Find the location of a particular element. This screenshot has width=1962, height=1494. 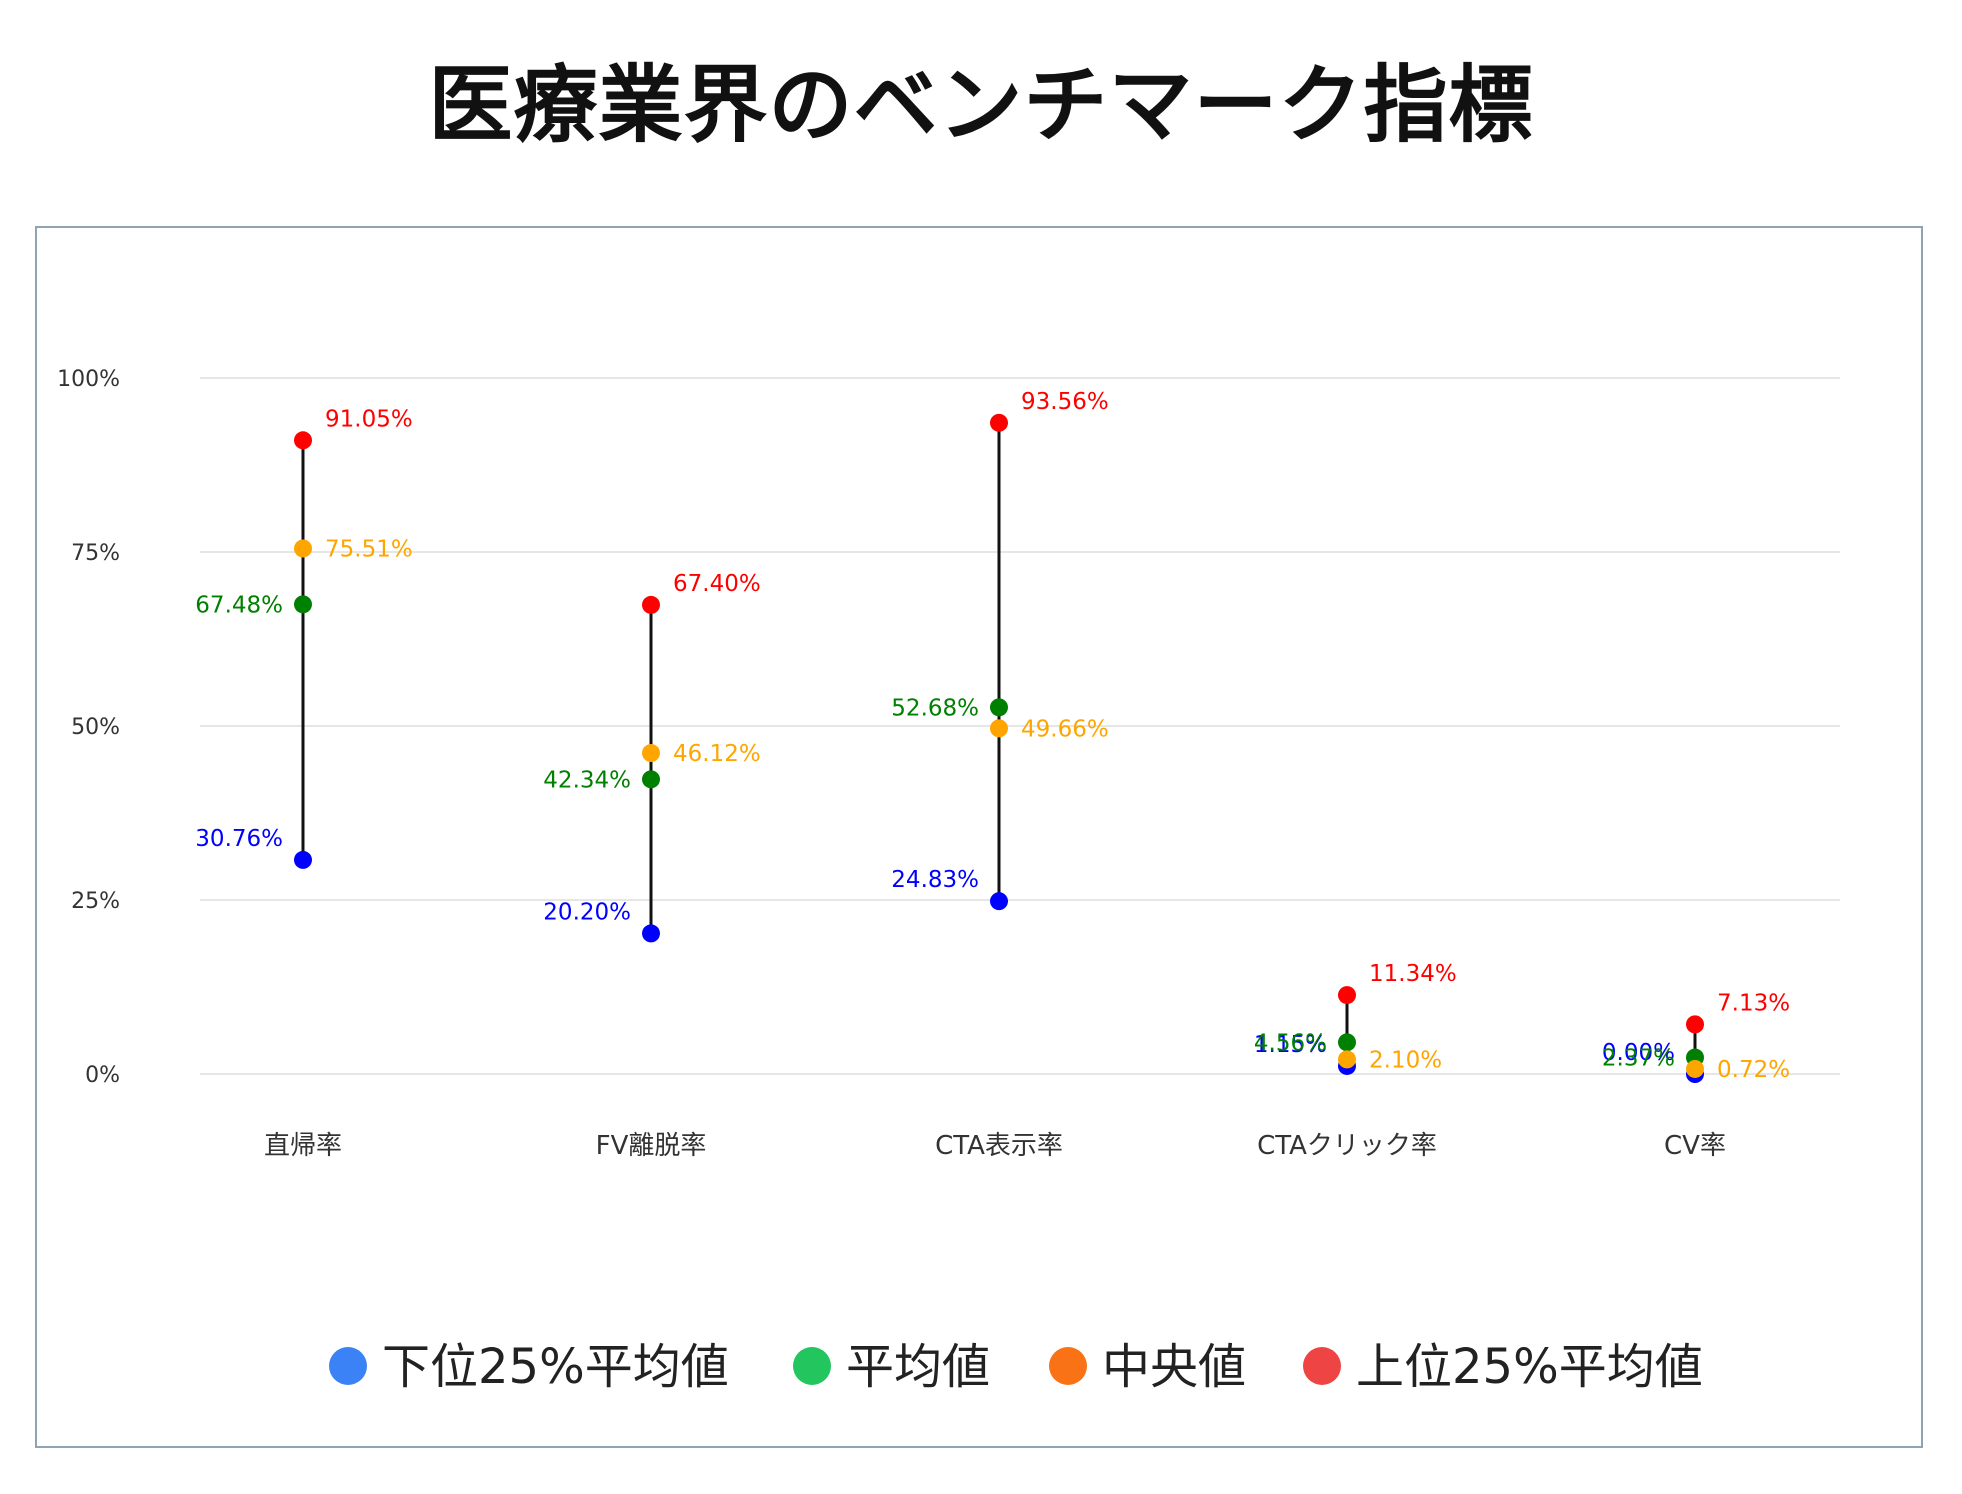

data-label-low: 0.00% is located at coordinates (1638, 1053).